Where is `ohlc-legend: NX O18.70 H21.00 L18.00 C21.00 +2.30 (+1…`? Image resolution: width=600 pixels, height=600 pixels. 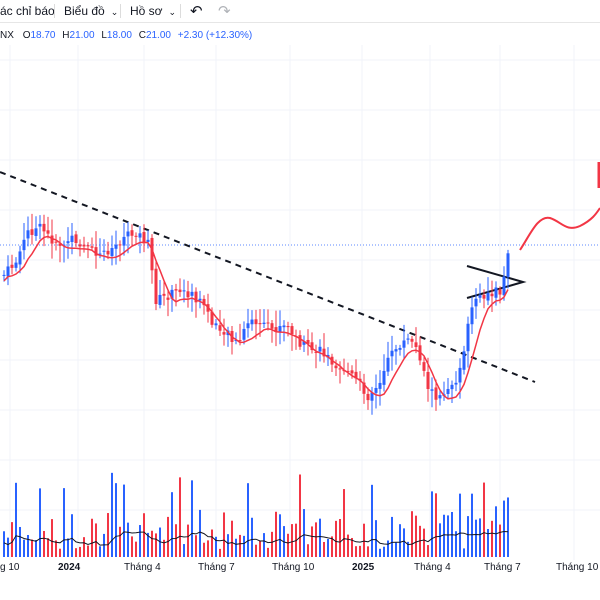 ohlc-legend: NX O18.70 H21.00 L18.00 C21.00 +2.30 (+1… is located at coordinates (126, 35).